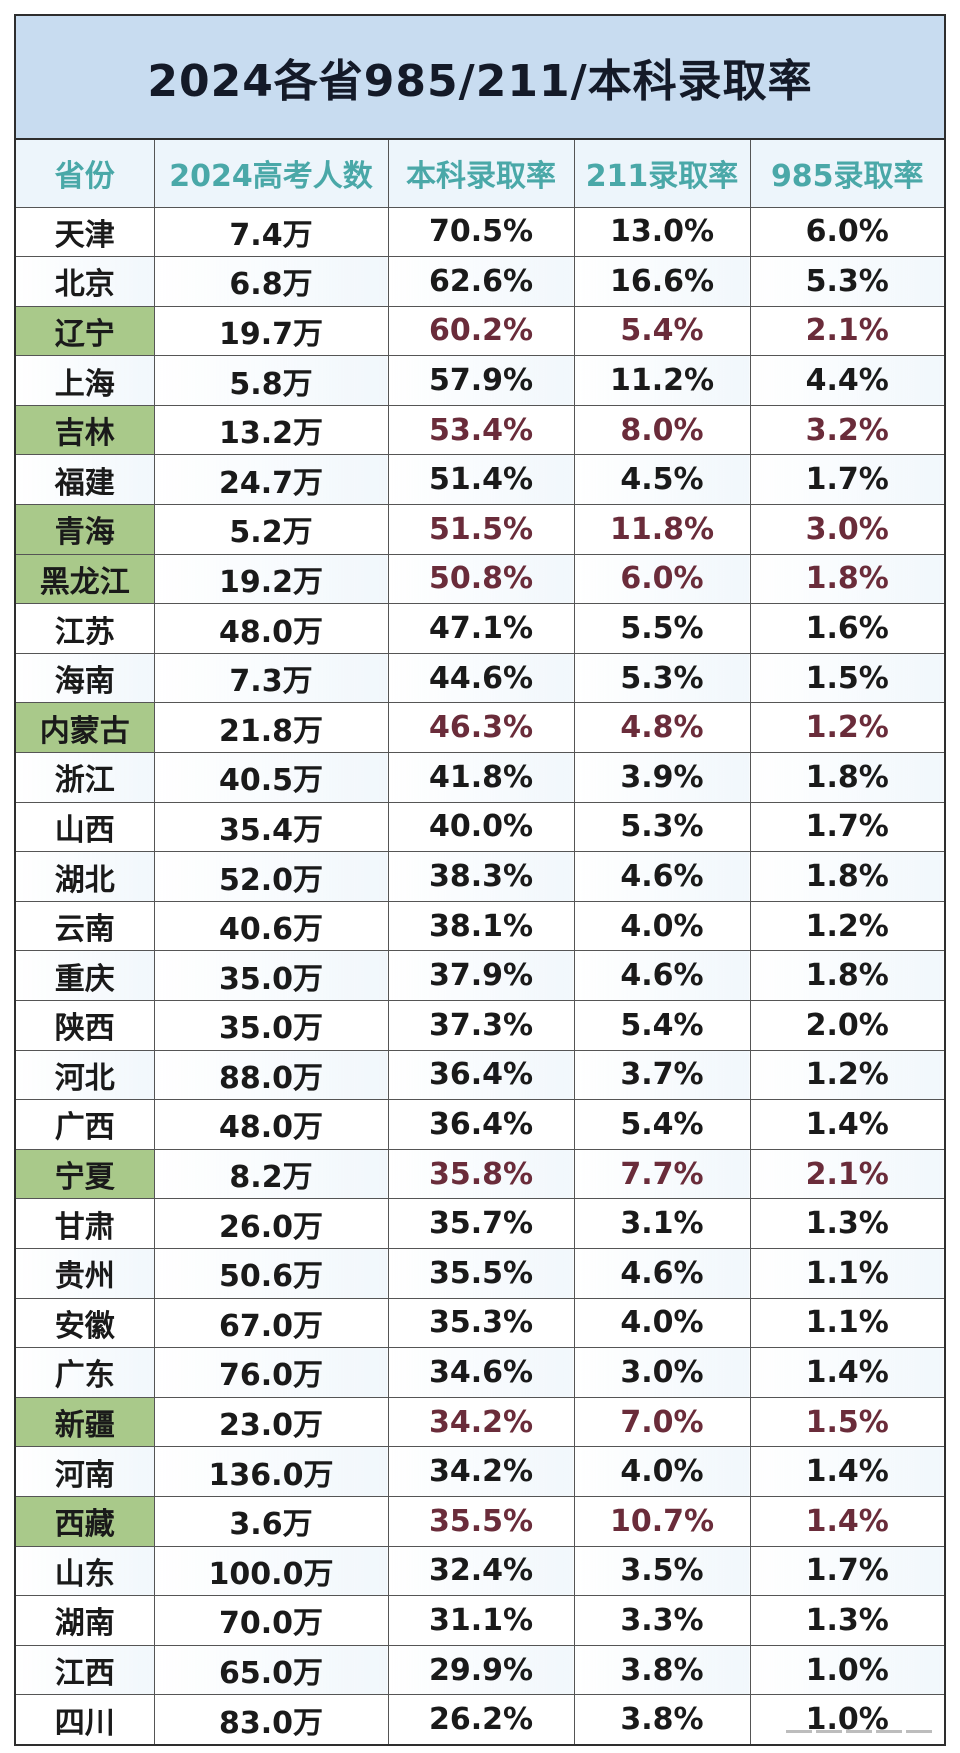 Image resolution: width=960 pixels, height=1753 pixels. What do you see at coordinates (846, 1174) in the screenshot?
I see `rate-985-cell: 2.1%` at bounding box center [846, 1174].